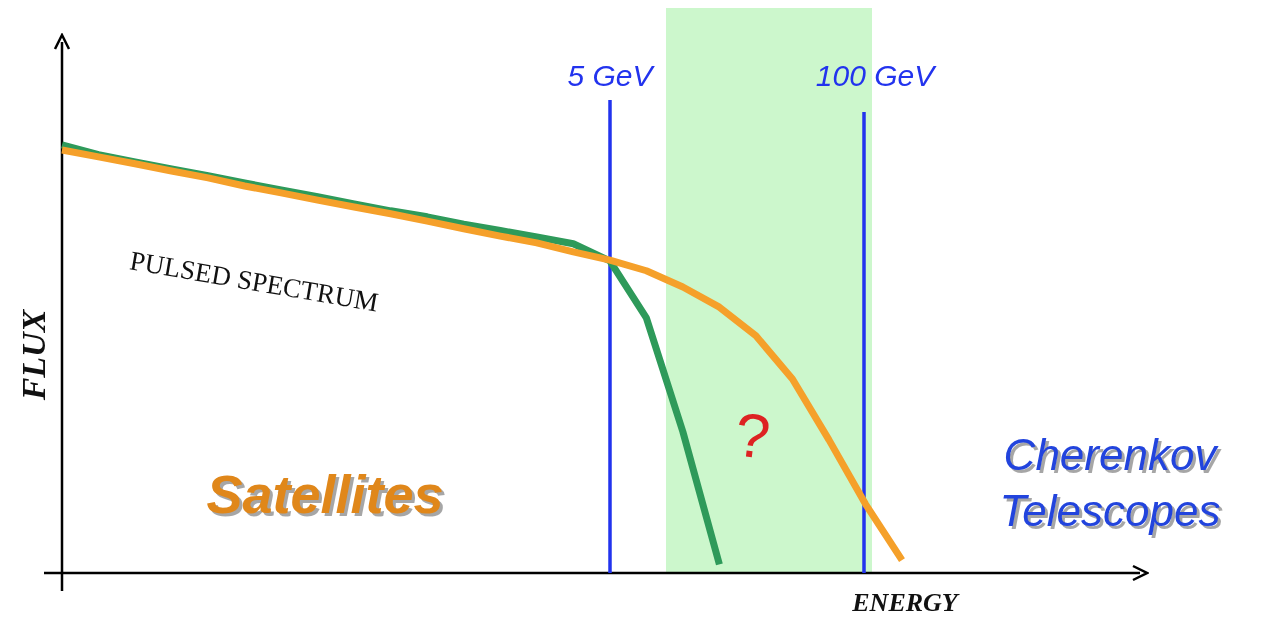 The height and width of the screenshot is (624, 1279). Describe the element at coordinates (254, 281) in the screenshot. I see `annotation: PULSED SPECTRUM` at that location.